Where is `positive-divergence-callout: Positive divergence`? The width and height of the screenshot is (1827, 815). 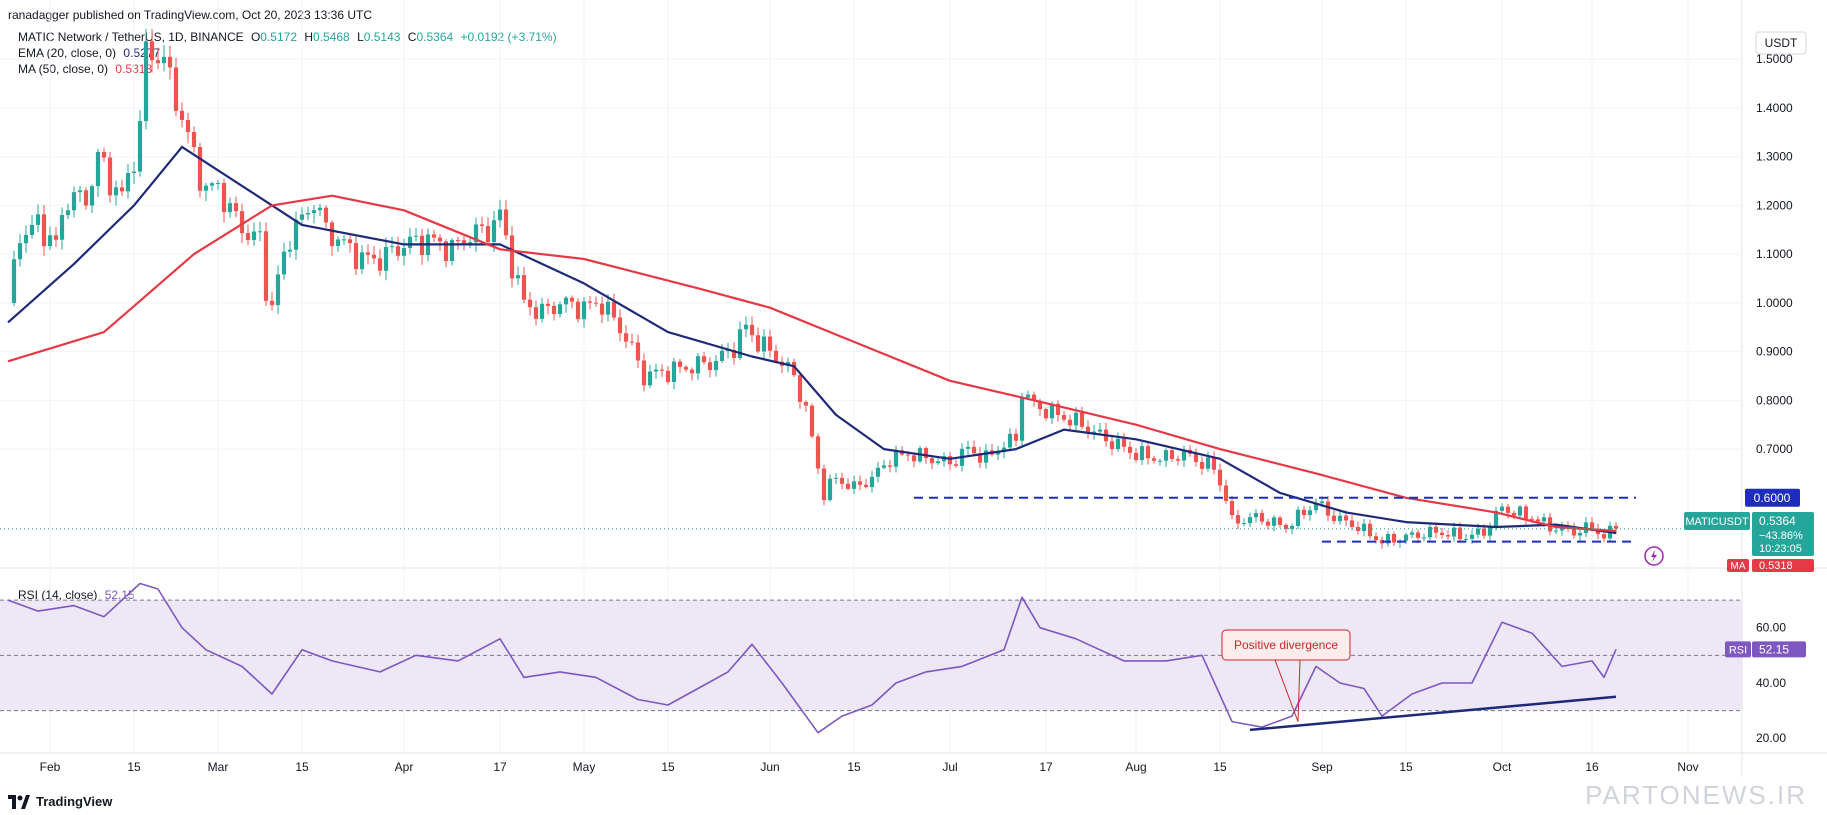 positive-divergence-callout: Positive divergence is located at coordinates (1286, 645).